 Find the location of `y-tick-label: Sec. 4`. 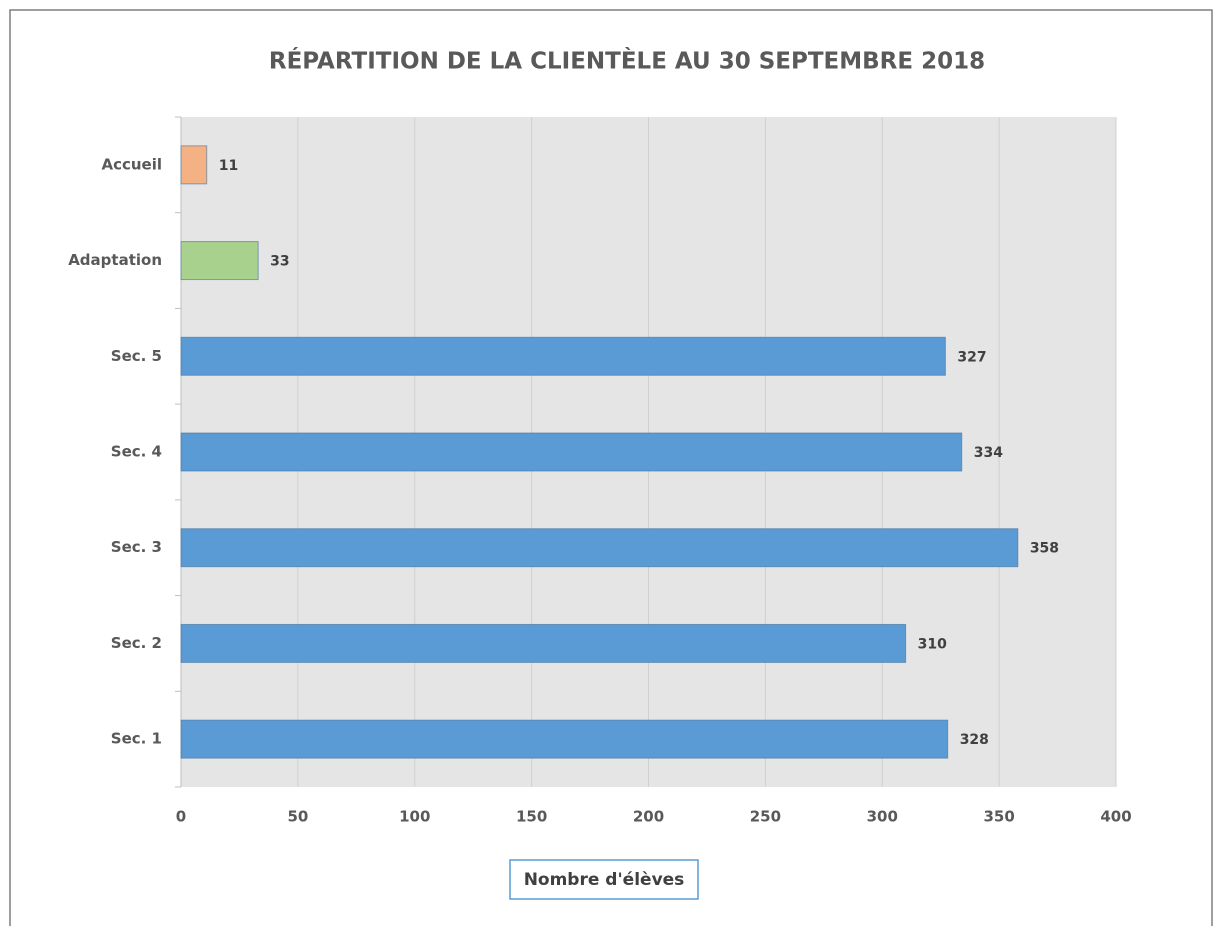

y-tick-label: Sec. 4 is located at coordinates (136, 452).